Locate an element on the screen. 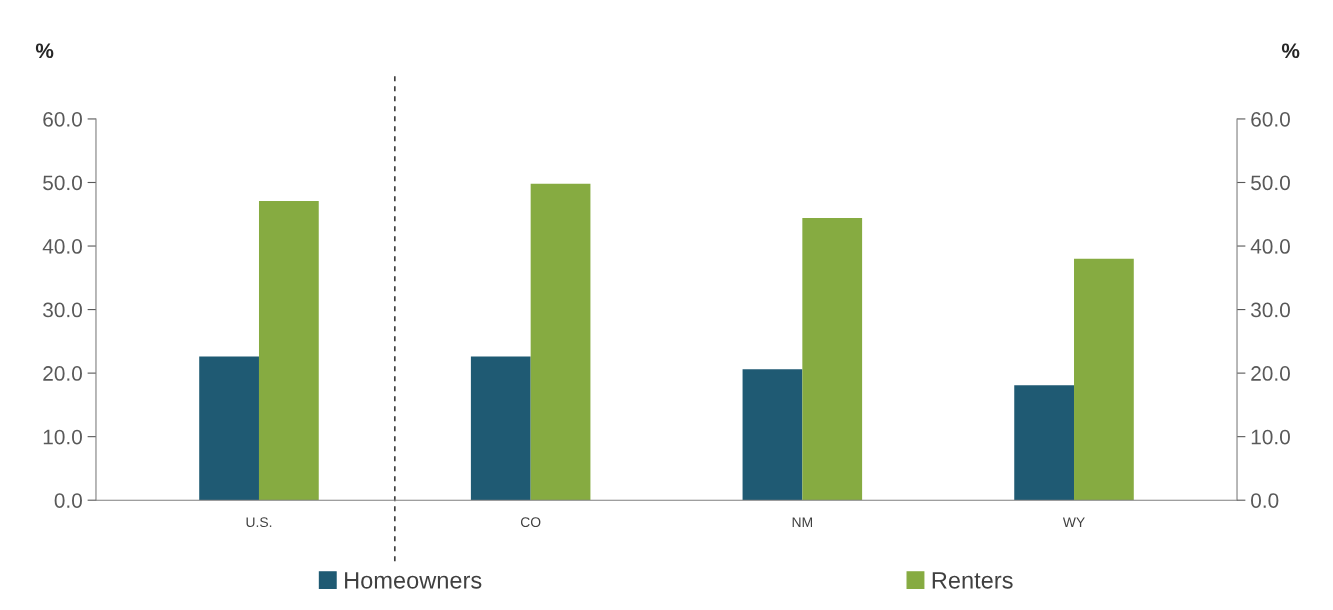  y-tick-label: 50.0 is located at coordinates (62, 183).